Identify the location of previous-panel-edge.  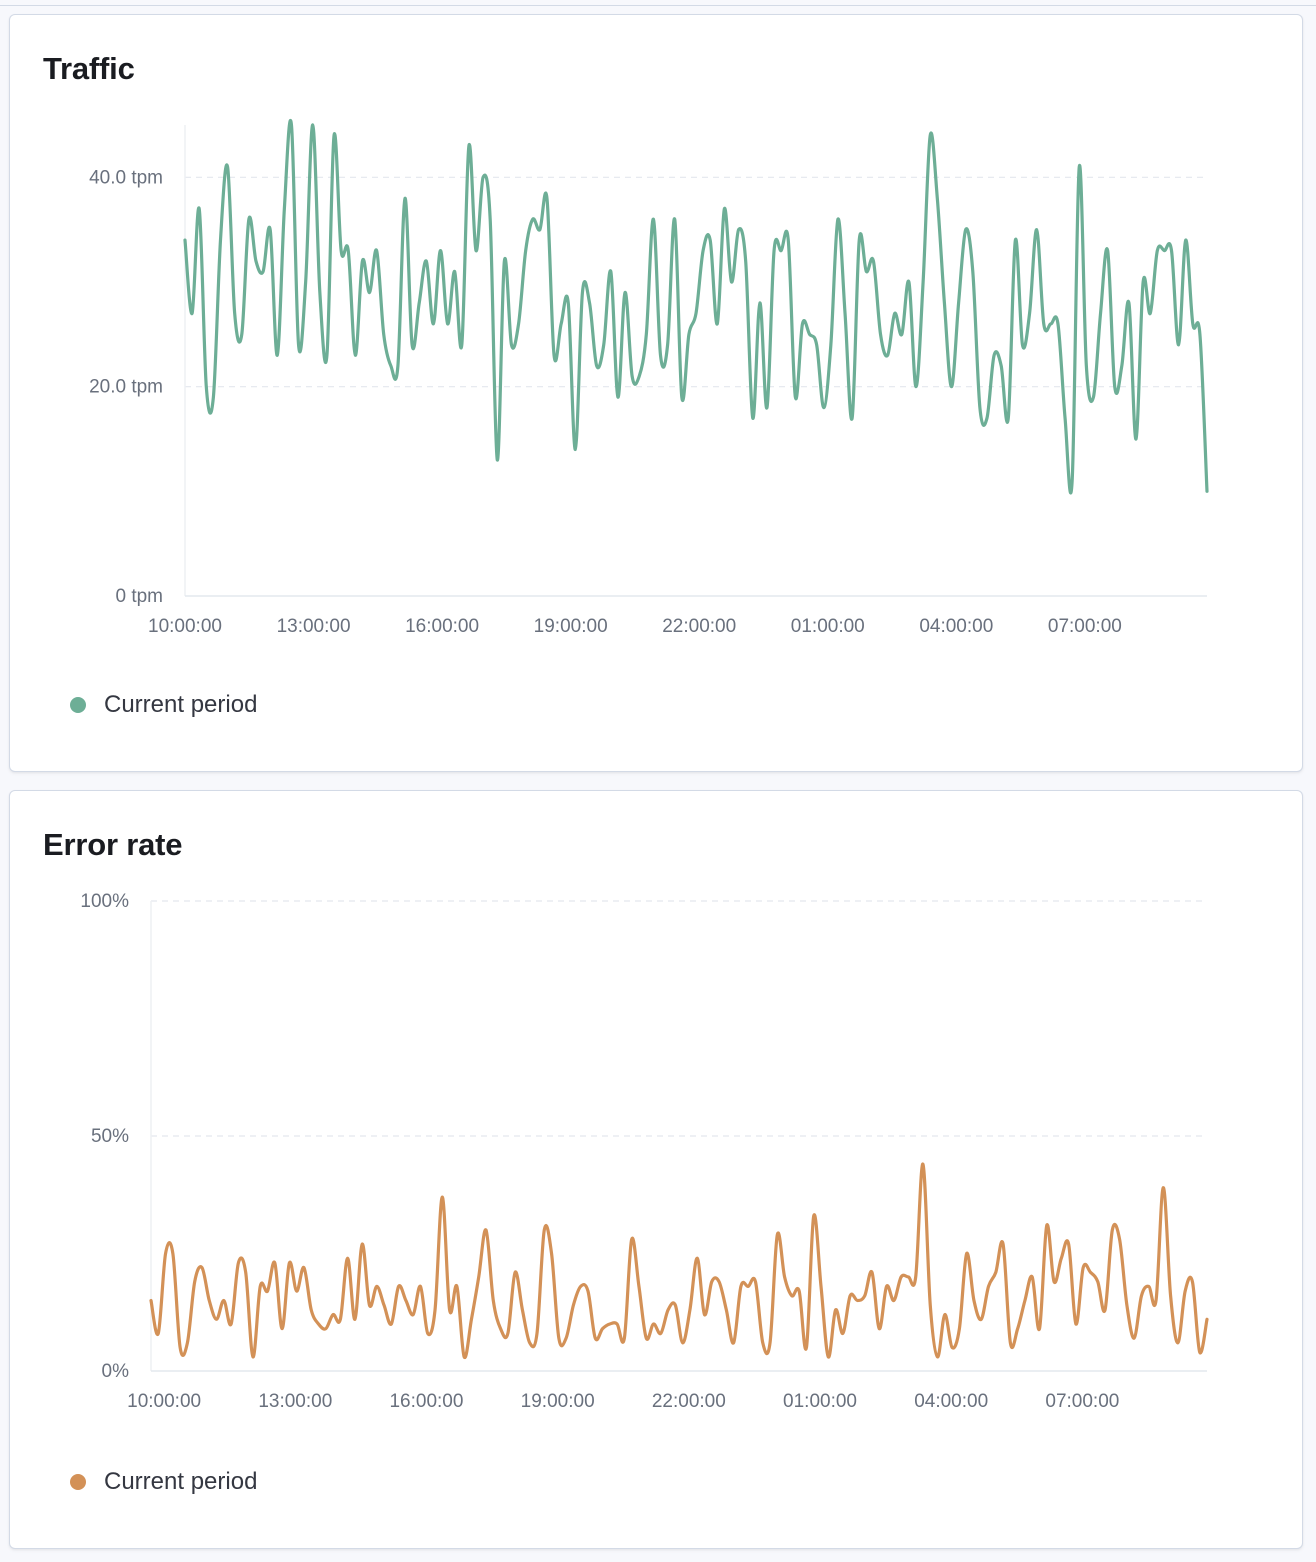
(658, 3).